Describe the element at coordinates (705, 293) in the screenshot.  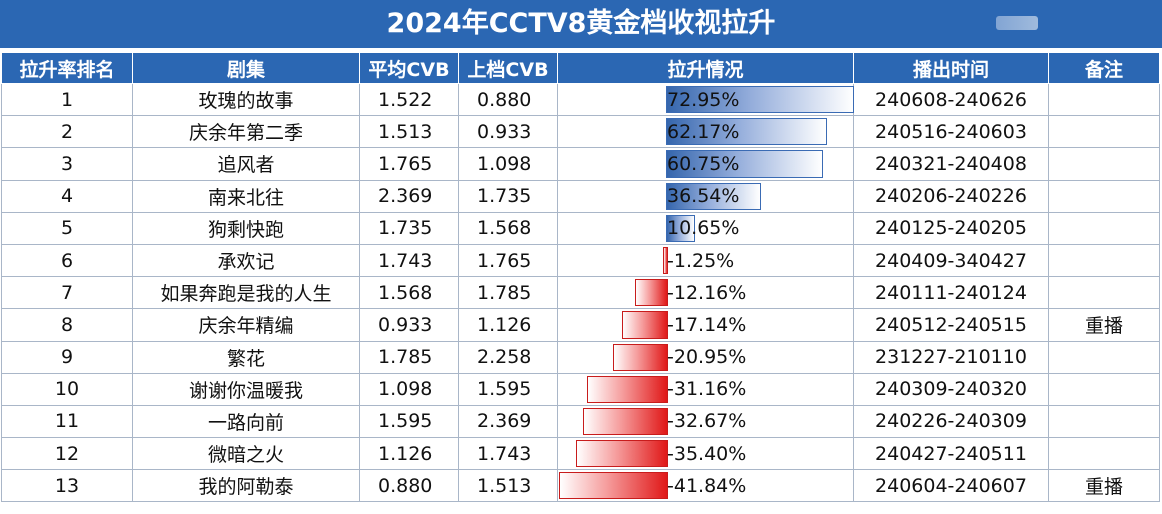
I see `change-cell: -12.16%` at that location.